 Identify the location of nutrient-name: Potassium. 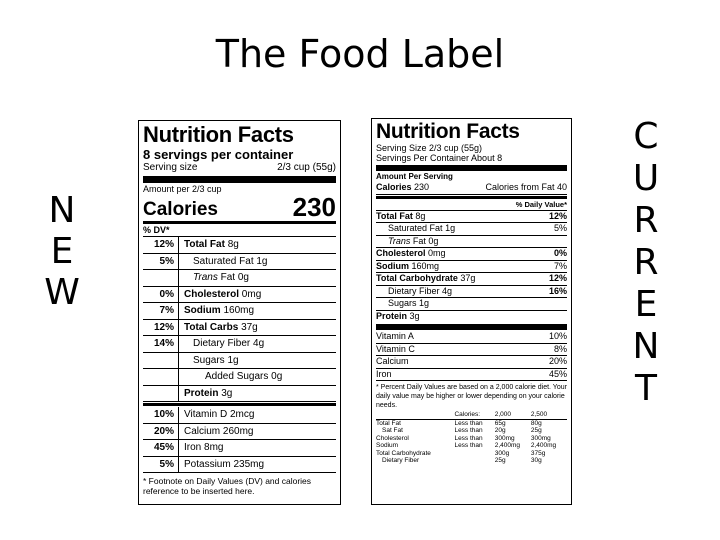
(207, 464).